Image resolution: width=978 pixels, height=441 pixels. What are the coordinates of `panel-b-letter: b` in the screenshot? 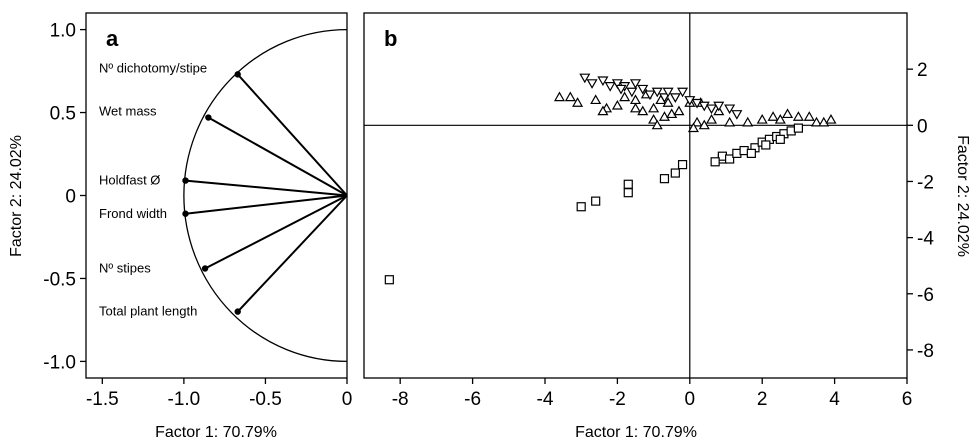 It's located at (390, 38).